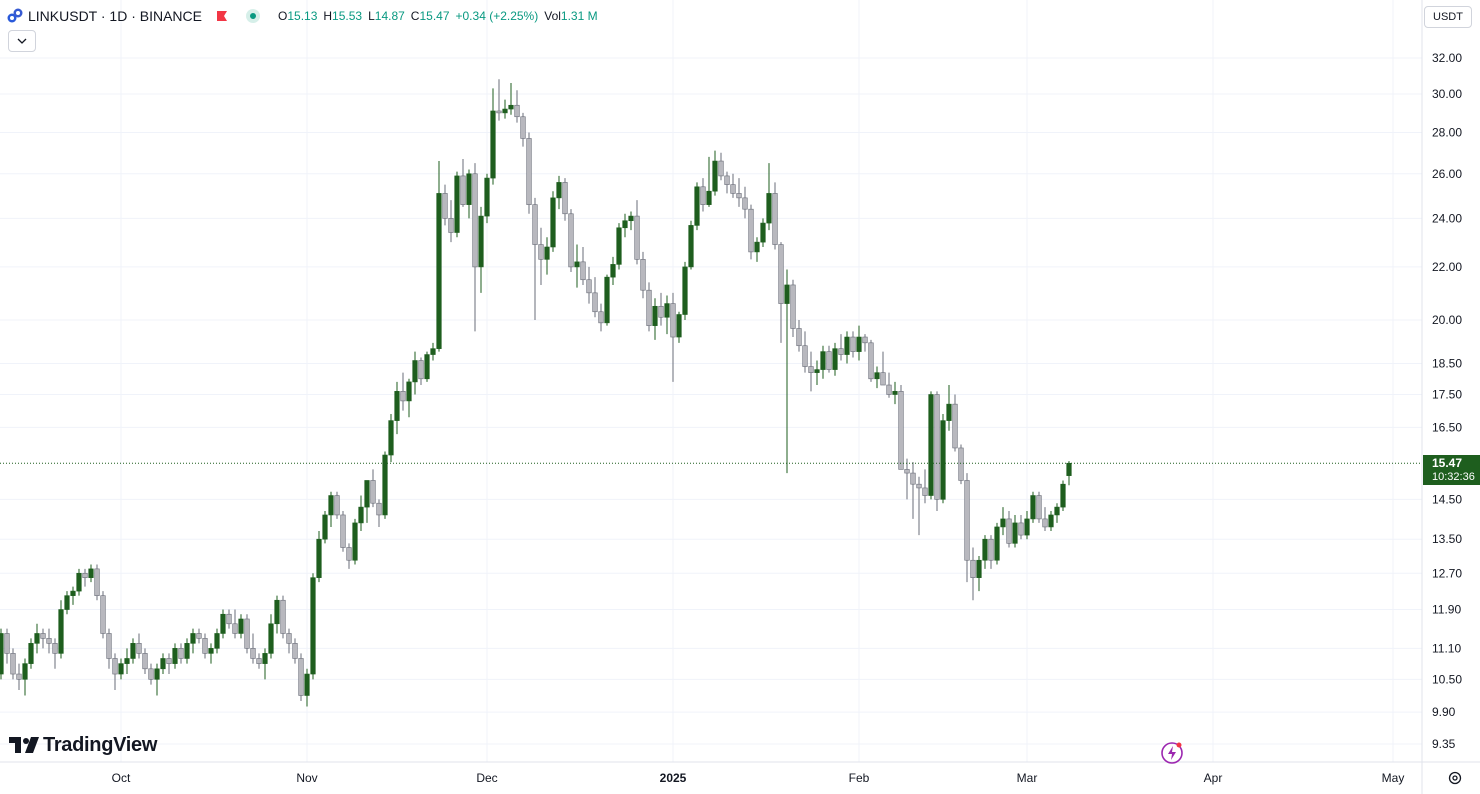 The height and width of the screenshot is (794, 1480). Describe the element at coordinates (115, 16) in the screenshot. I see `symbol-title: LINKUSDT · 1D · BINANCE` at that location.